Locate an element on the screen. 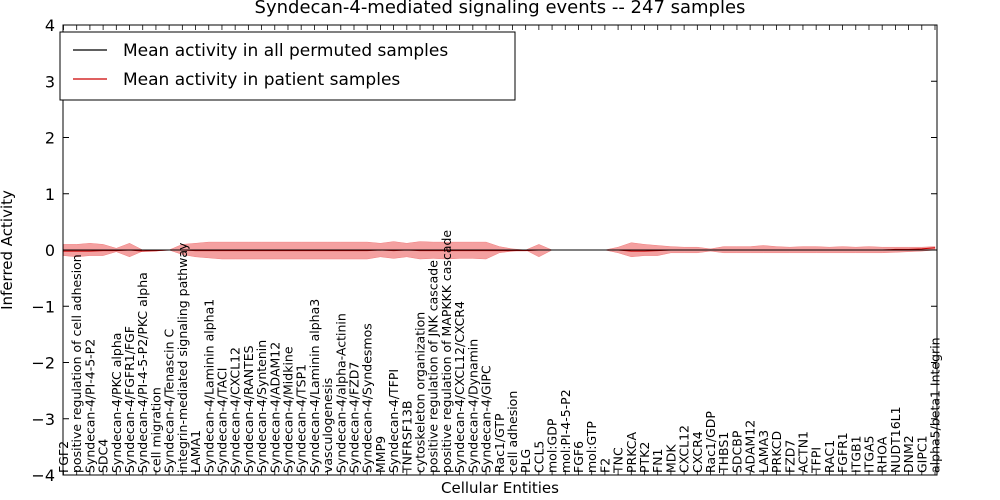 This screenshot has height=500, width=1000. x-tick-label: PTK2 is located at coordinates (644, 457).